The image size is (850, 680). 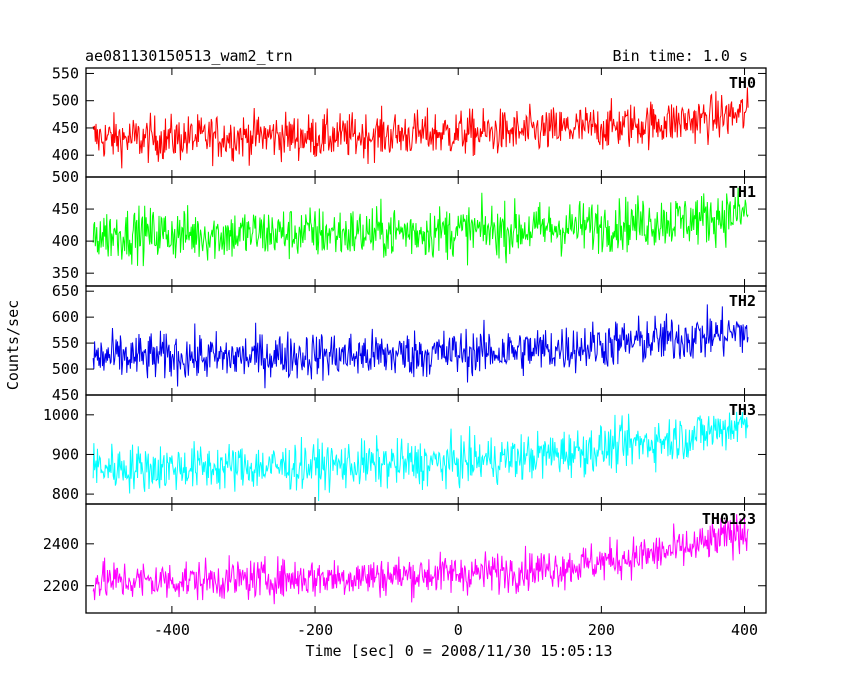 I want to click on y-tick-label: 900, so click(x=65, y=454).